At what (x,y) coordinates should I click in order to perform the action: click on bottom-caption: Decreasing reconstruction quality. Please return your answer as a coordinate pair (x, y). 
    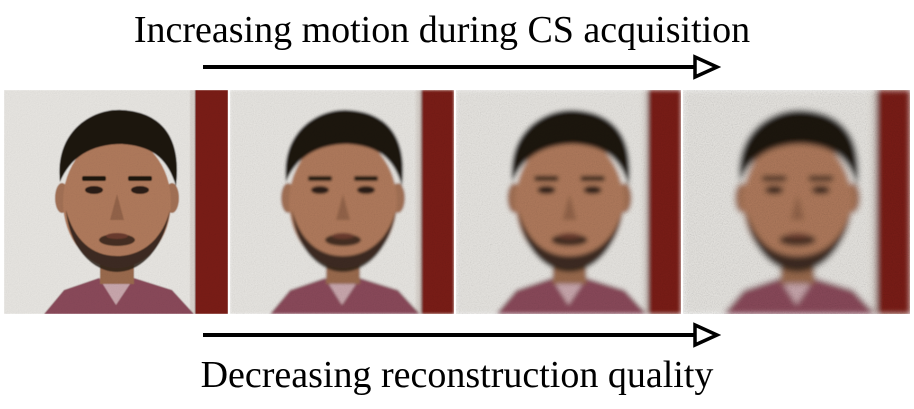
    Looking at the image, I should click on (457, 375).